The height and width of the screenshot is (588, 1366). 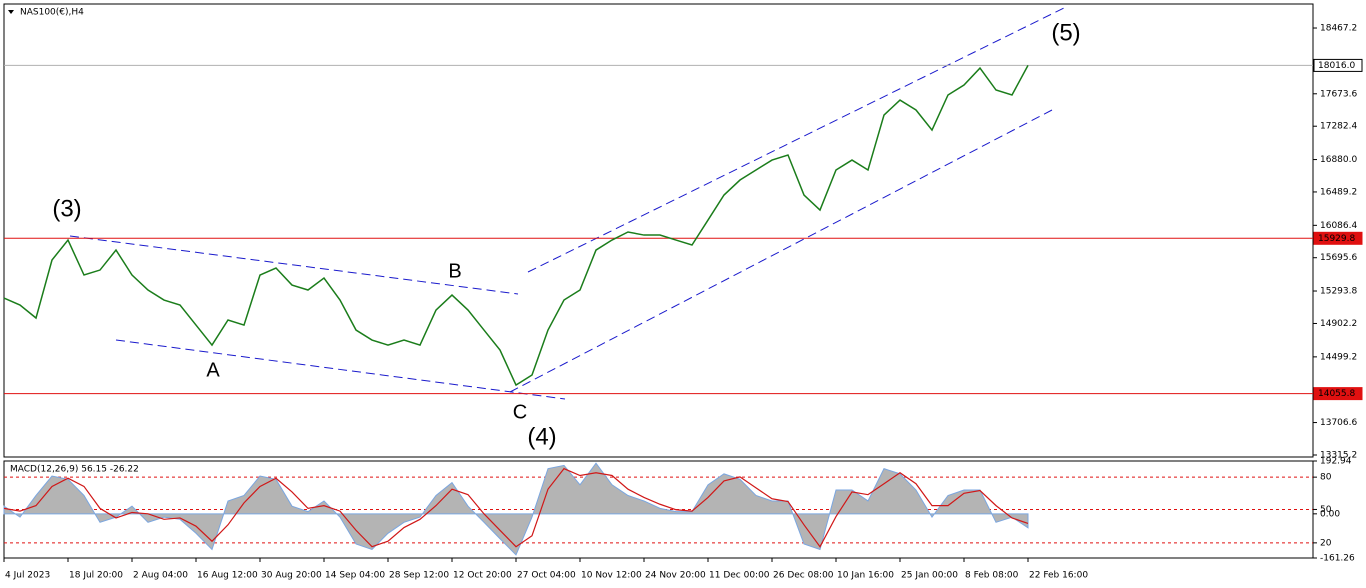 I want to click on y-tick-label: 13315.2, so click(x=1338, y=455).